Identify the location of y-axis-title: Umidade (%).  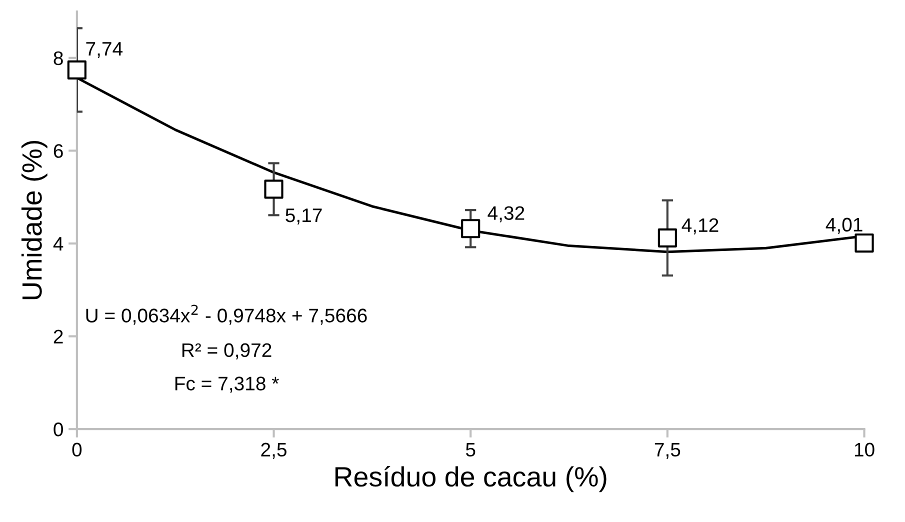
(34, 220).